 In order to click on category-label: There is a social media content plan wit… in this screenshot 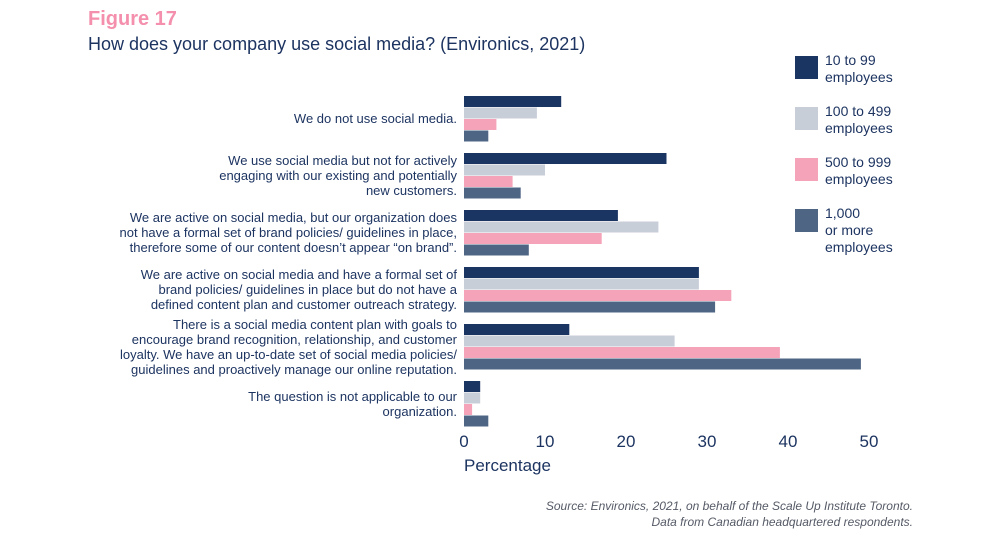, I will do `click(247, 347)`.